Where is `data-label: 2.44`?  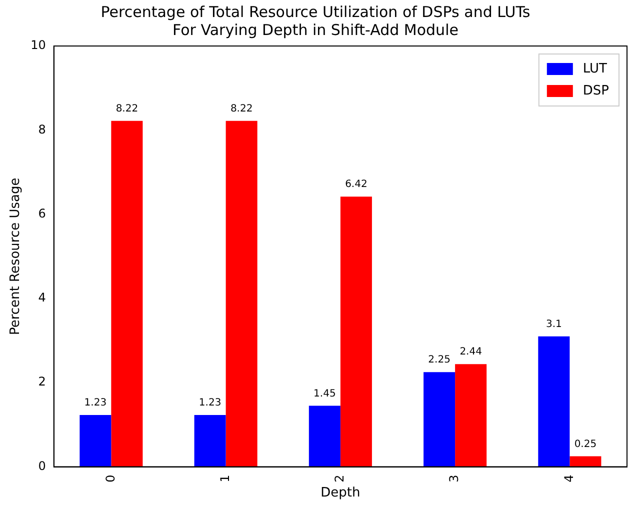 data-label: 2.44 is located at coordinates (471, 352).